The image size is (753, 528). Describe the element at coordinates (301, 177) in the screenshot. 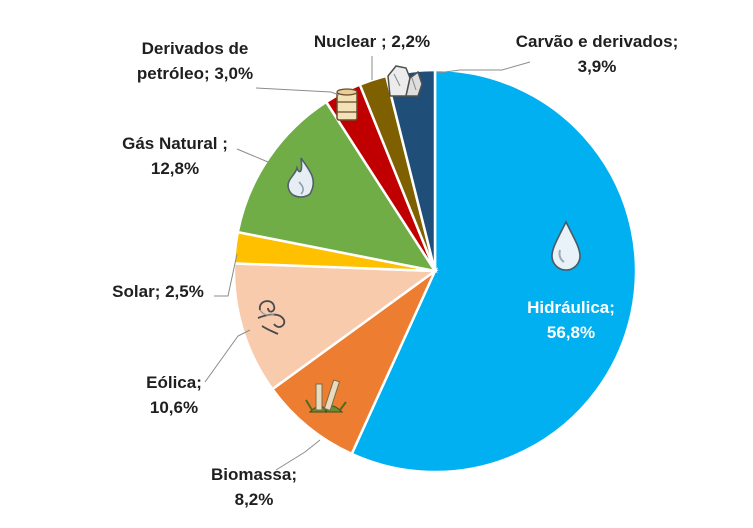

I see `flame-icon` at that location.